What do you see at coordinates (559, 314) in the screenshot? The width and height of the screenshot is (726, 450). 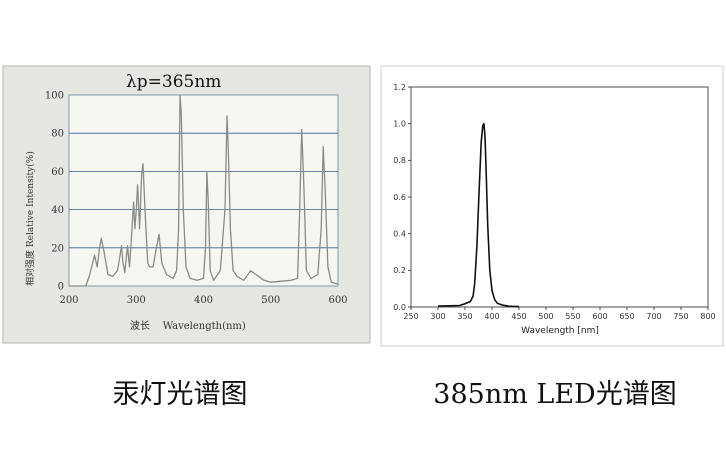 I see `right-x-tick-labels: 250 300 350 400 450 500 550 600 650 700 750 800` at bounding box center [559, 314].